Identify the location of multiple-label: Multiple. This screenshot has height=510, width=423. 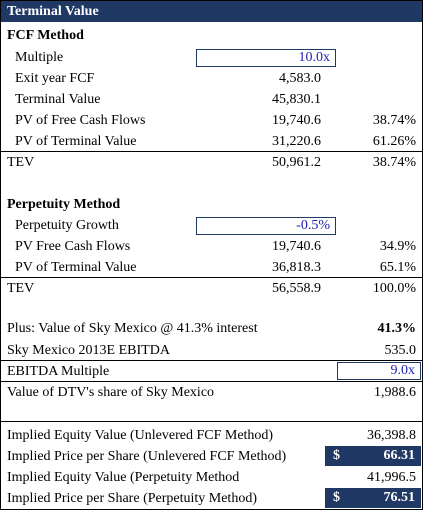
(39, 57).